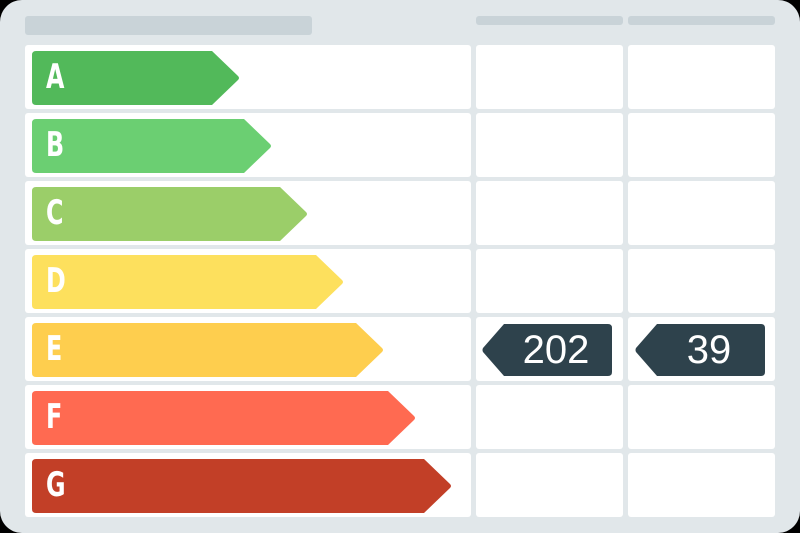 This screenshot has height=533, width=800. Describe the element at coordinates (54, 417) in the screenshot. I see `rating-letter: F` at that location.